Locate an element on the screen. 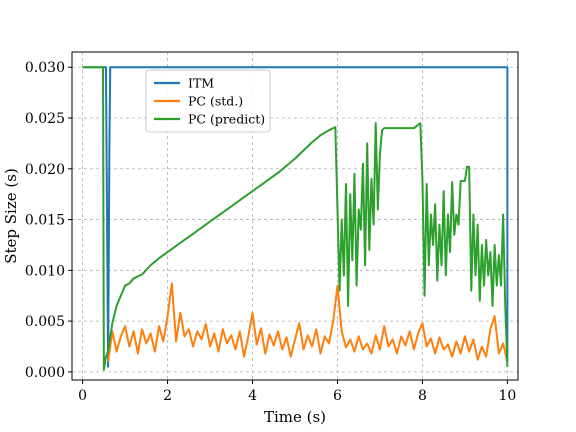 Image resolution: width=576 pixels, height=432 pixels. legend-label: PC (predict) is located at coordinates (226, 119).